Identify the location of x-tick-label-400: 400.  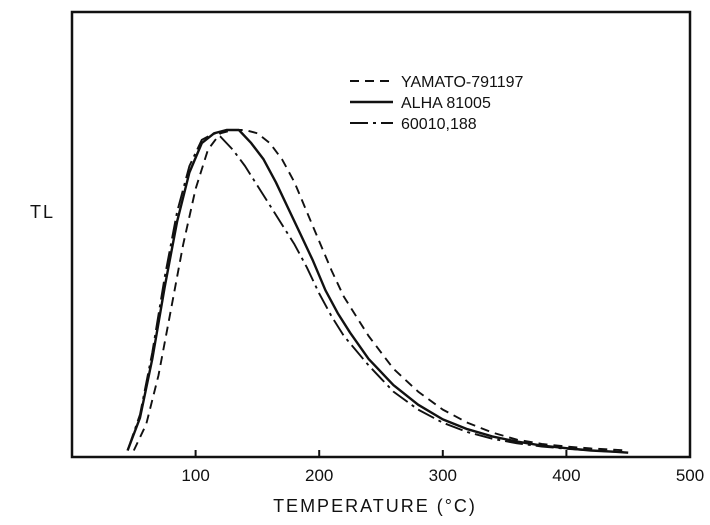
(566, 475).